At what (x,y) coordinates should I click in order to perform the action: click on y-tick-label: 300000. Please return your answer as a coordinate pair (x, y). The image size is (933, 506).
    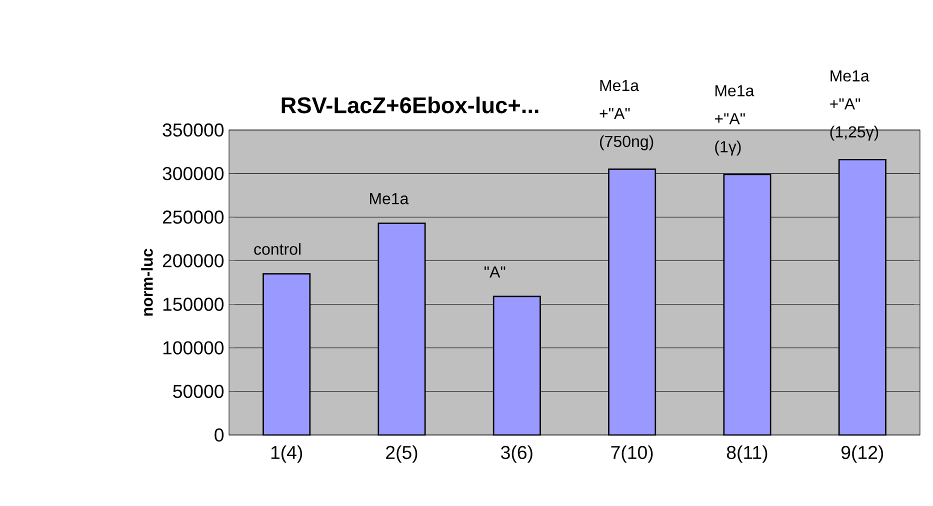
    Looking at the image, I should click on (193, 173).